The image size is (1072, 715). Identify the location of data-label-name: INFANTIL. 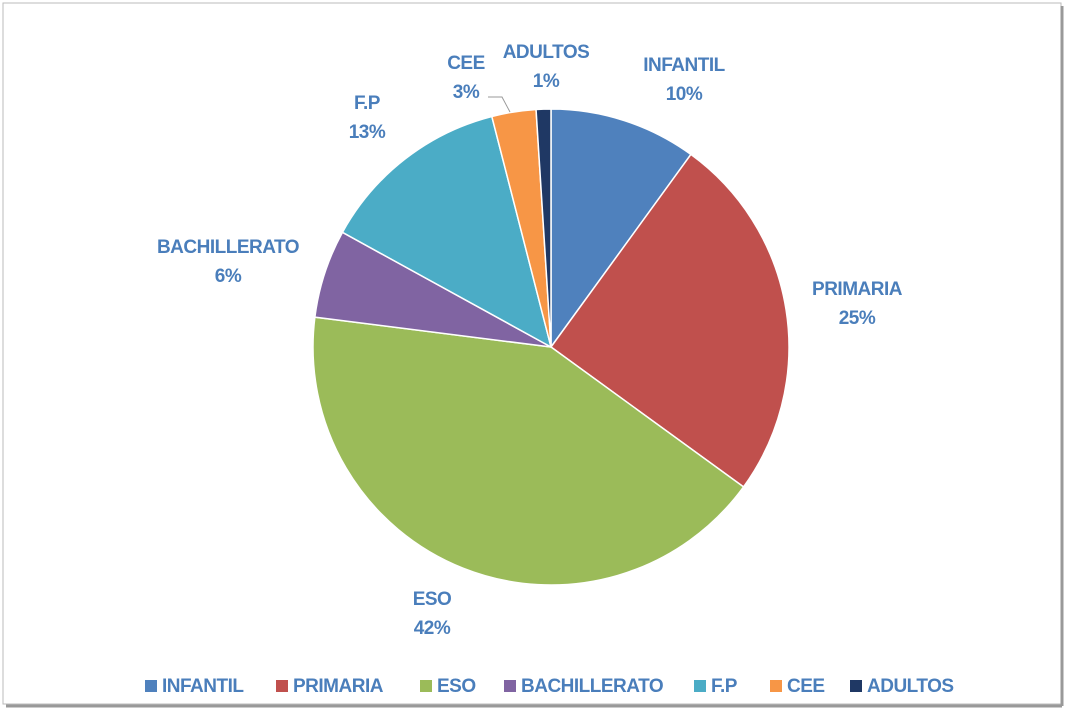
(684, 65).